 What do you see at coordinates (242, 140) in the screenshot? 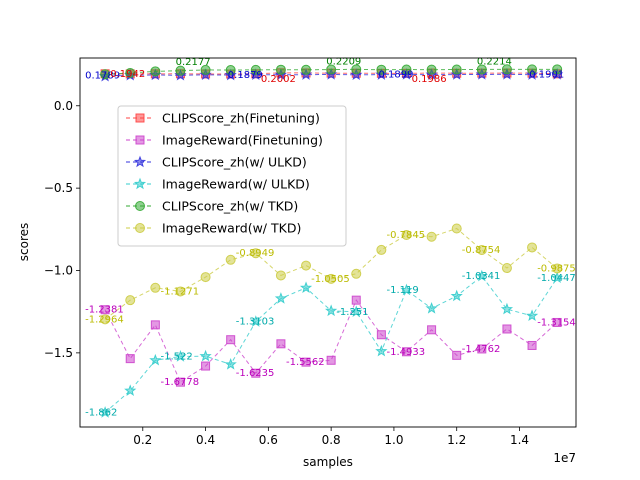
I see `legend-label: ImageReward(Finetuning)` at bounding box center [242, 140].